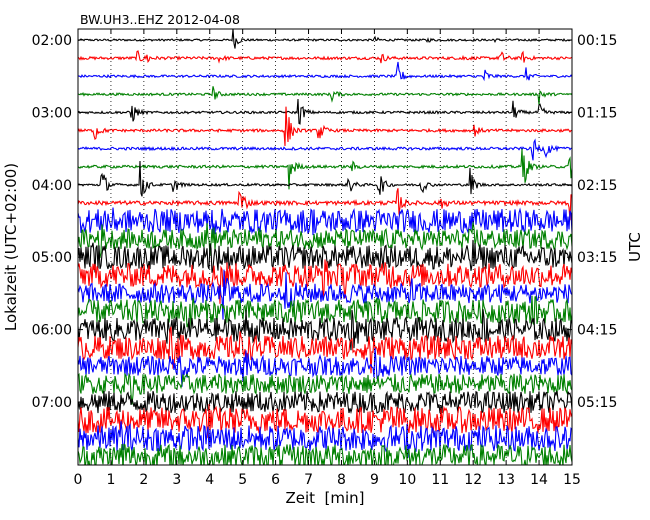 The width and height of the screenshot is (650, 520). I want to click on right-tick-label: 00:15, so click(597, 41).